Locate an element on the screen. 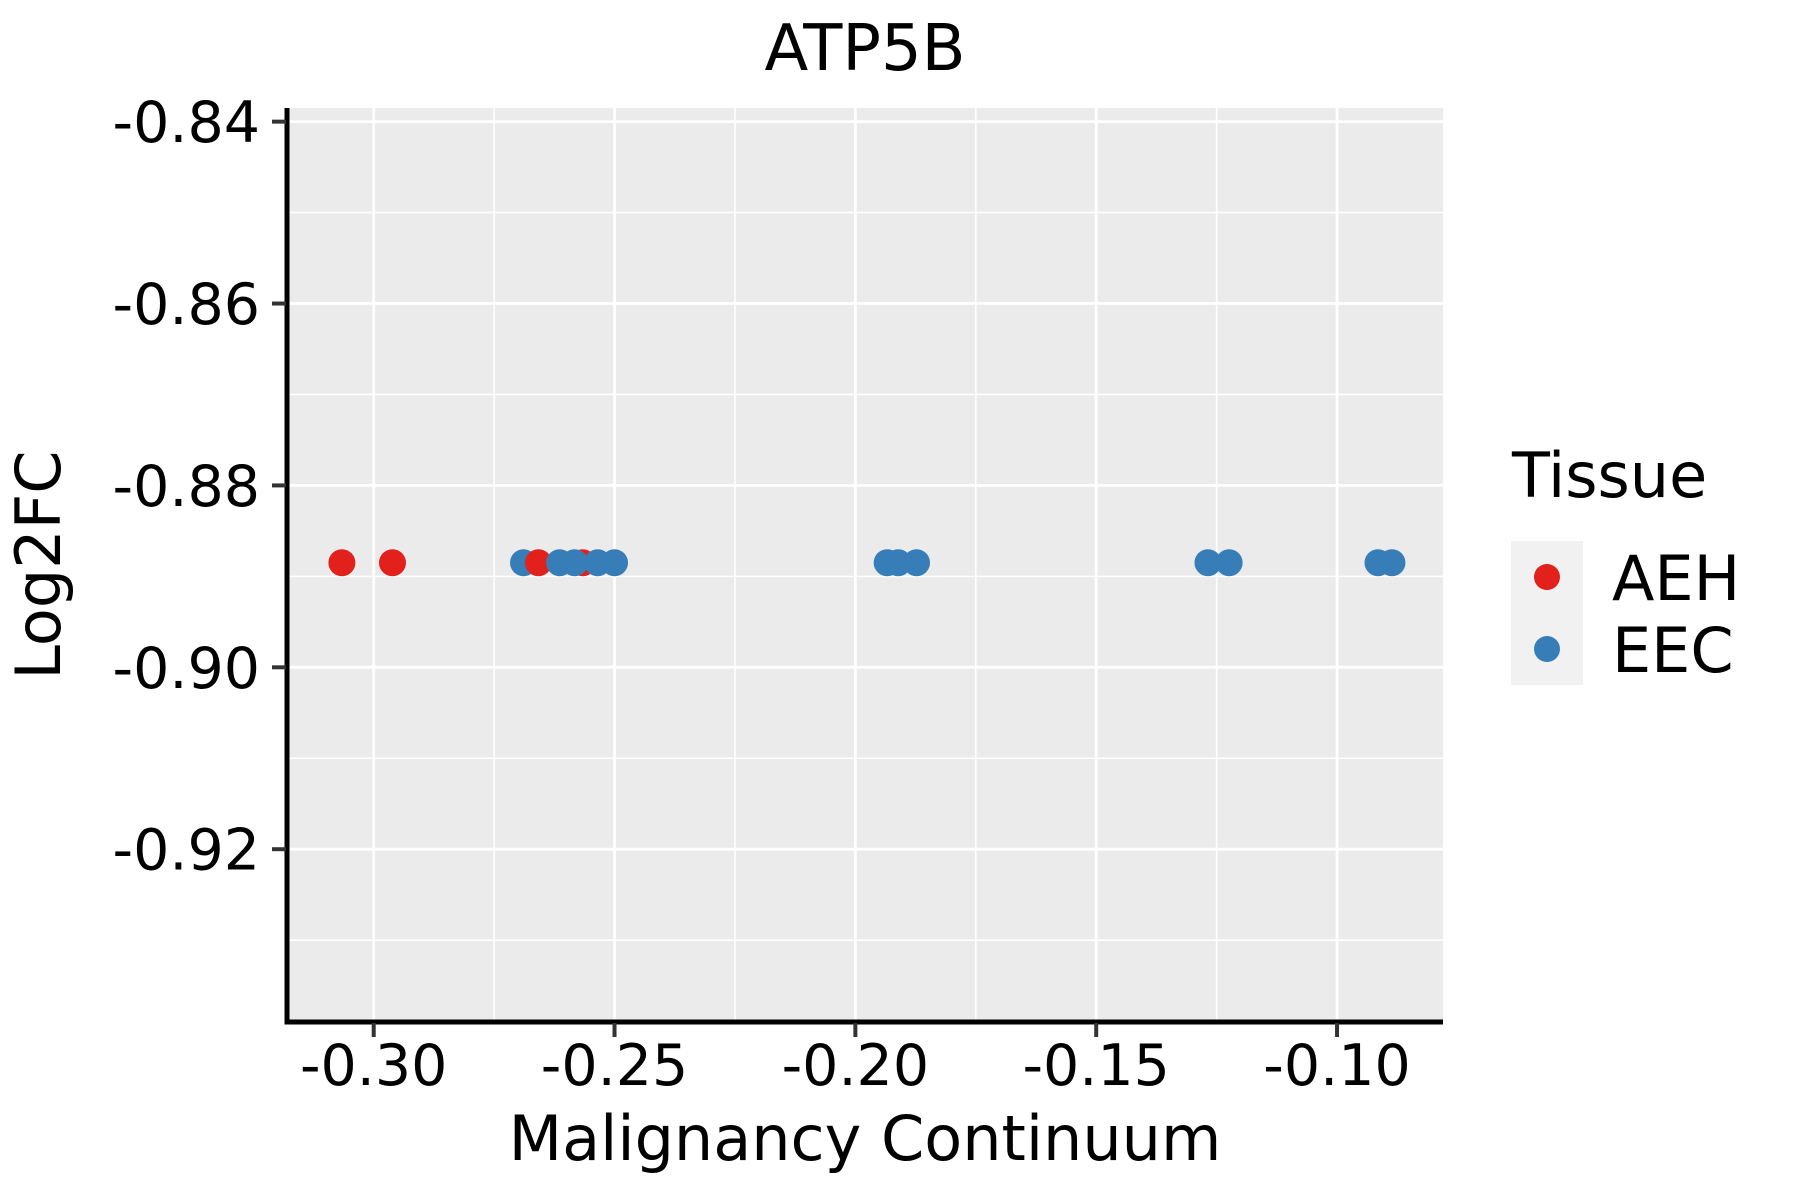 The image size is (1800, 1204). chart-title: ATP5B is located at coordinates (864, 49).